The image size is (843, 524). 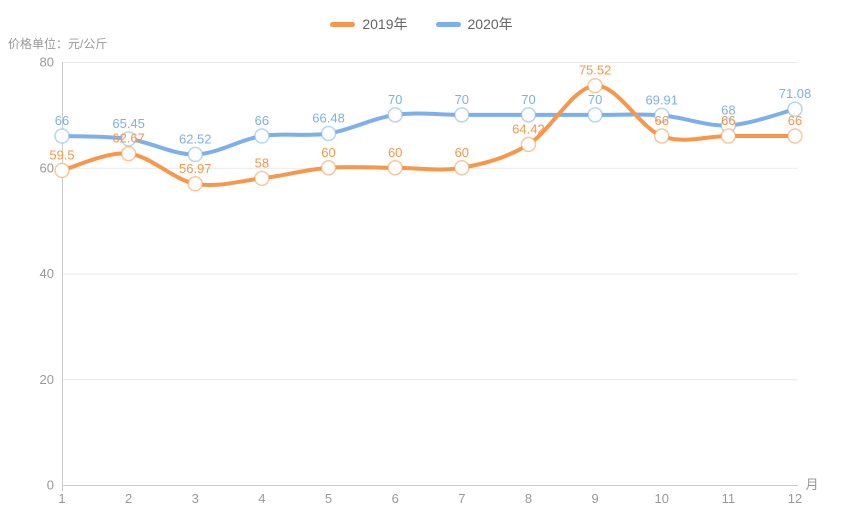 What do you see at coordinates (595, 99) in the screenshot?
I see `value-label-2020年-9: 70` at bounding box center [595, 99].